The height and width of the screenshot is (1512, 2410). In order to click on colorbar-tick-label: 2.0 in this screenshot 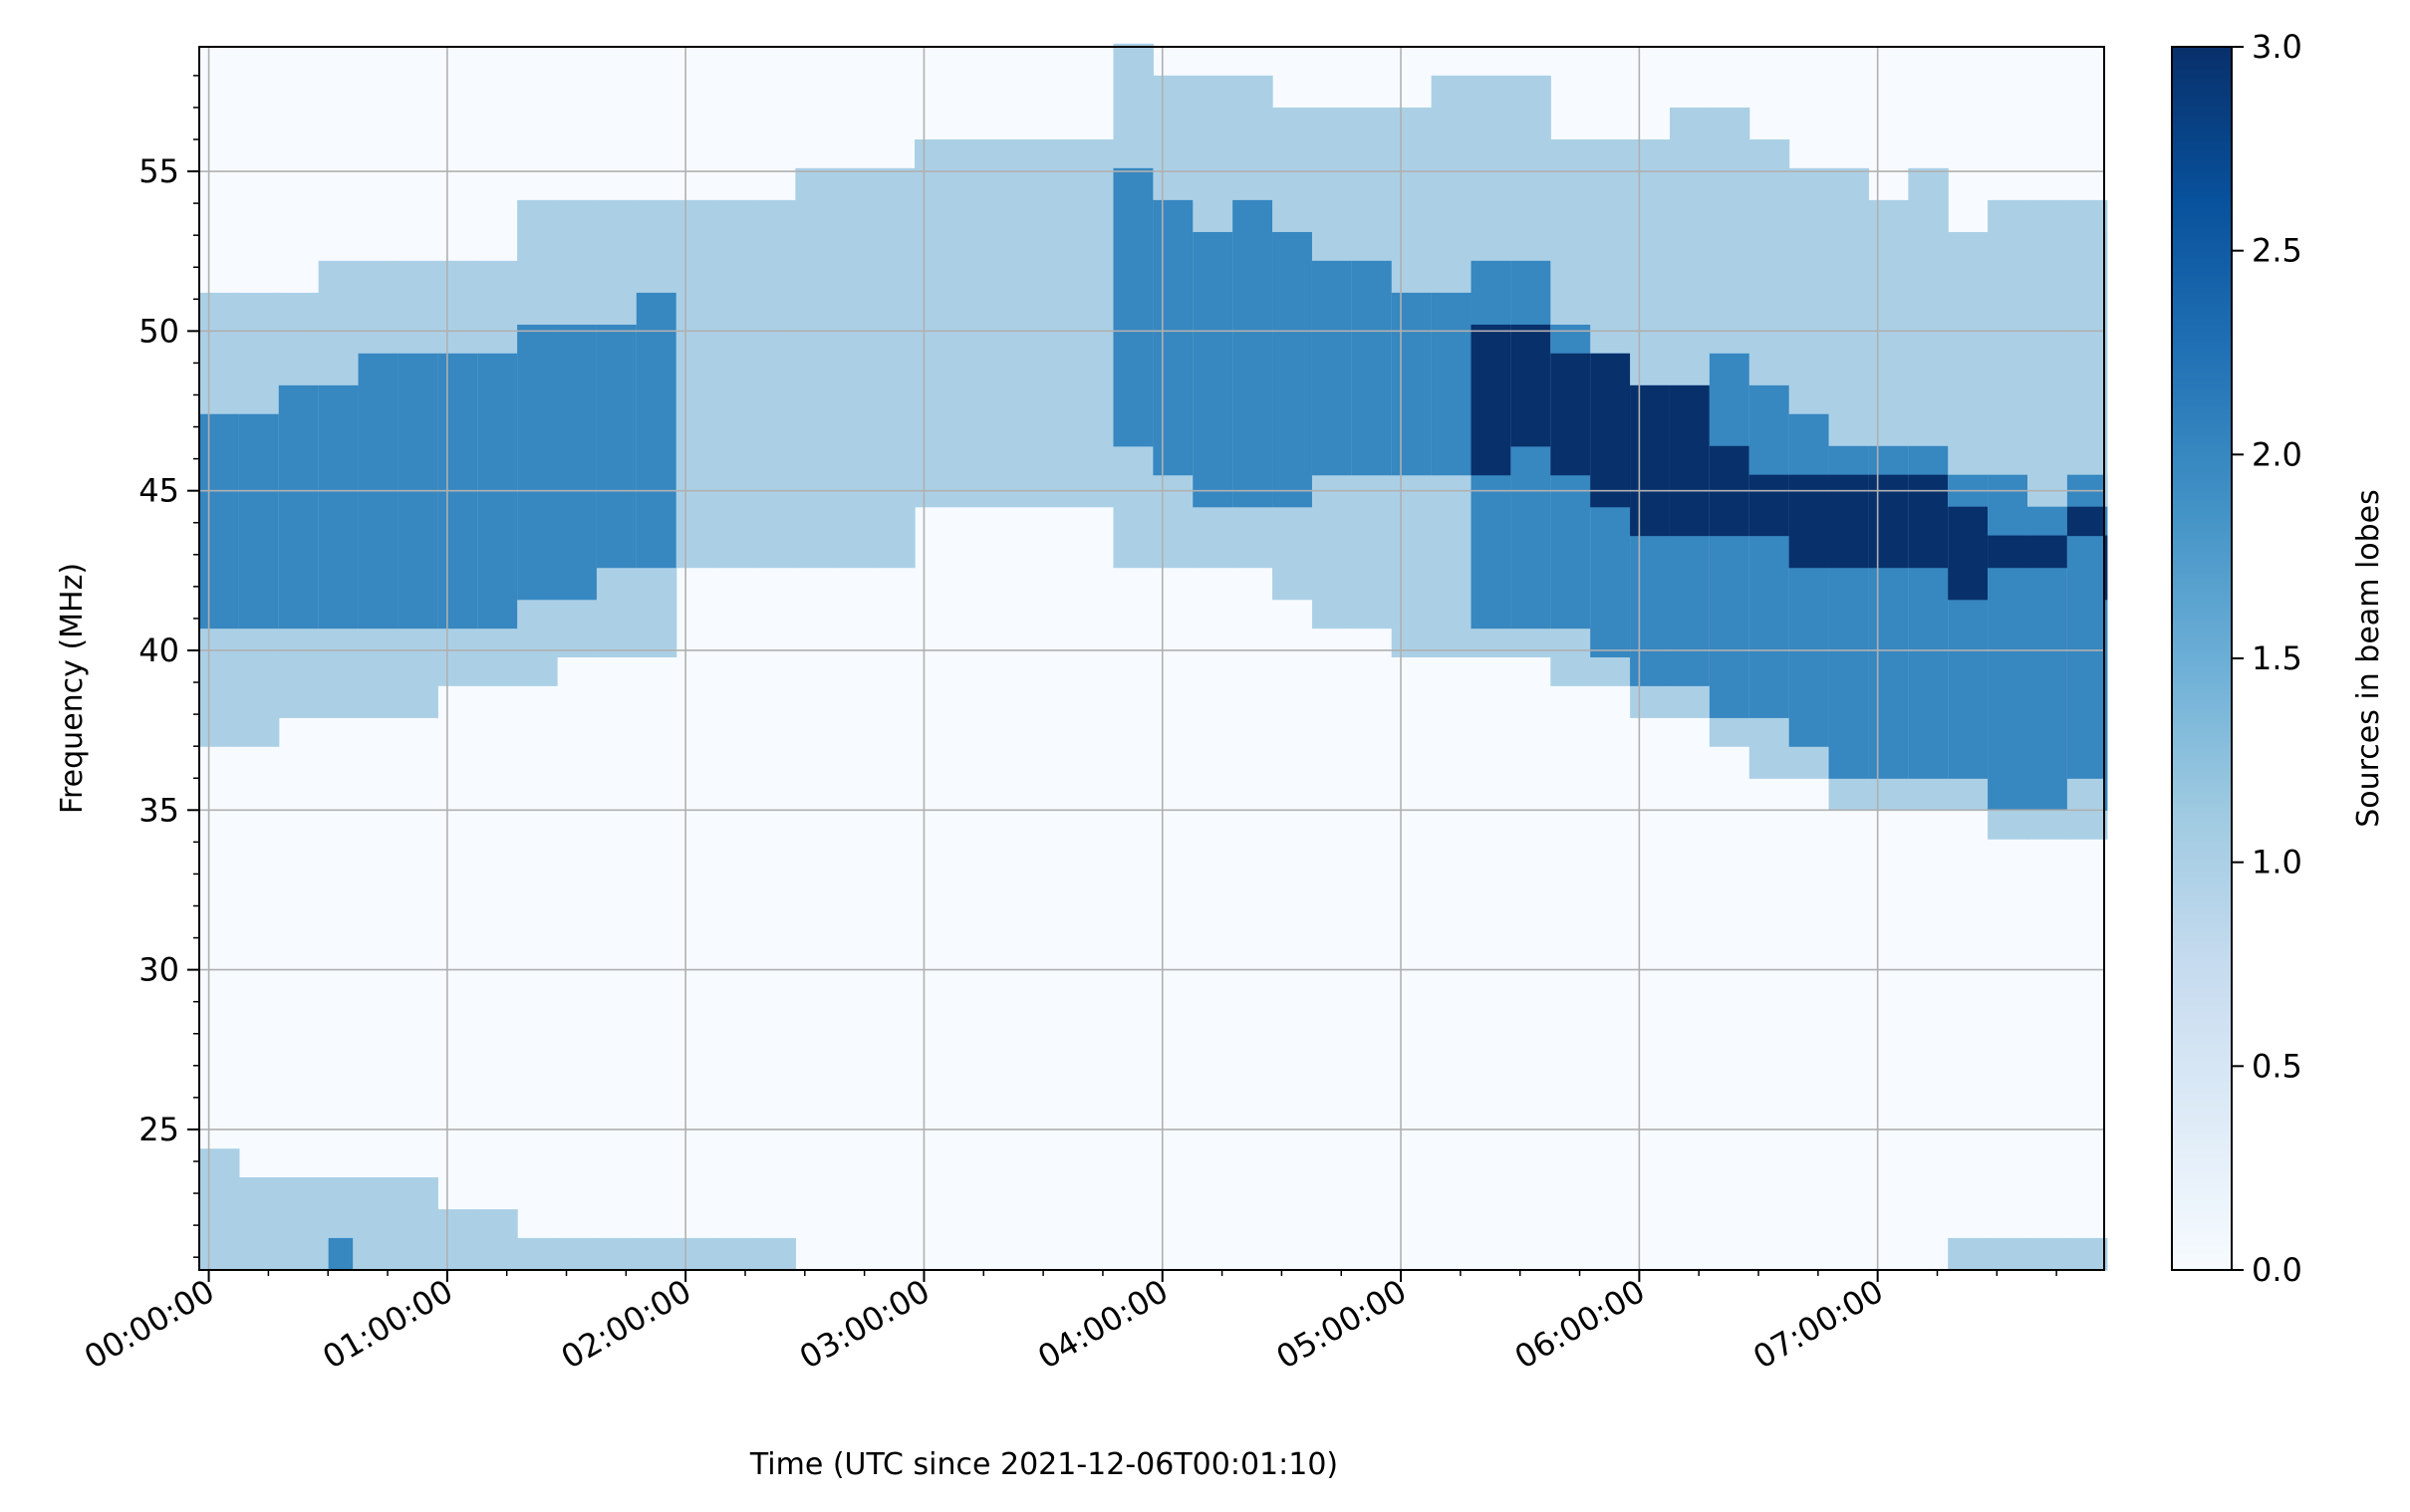, I will do `click(2277, 454)`.